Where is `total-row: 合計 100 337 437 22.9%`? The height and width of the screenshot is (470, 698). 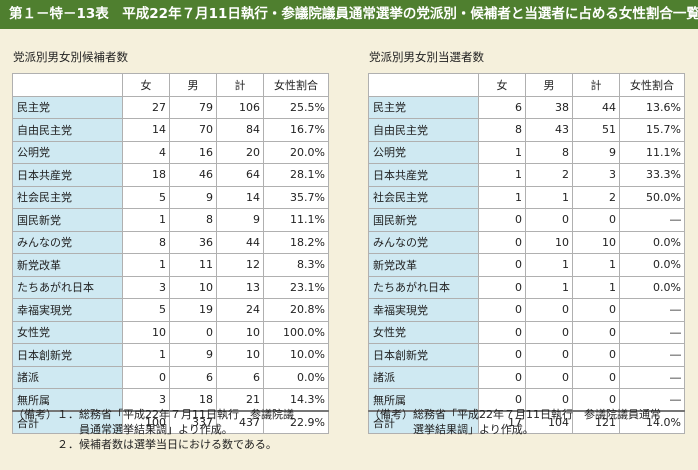 total-row: 合計 100 337 437 22.9% is located at coordinates (170, 422).